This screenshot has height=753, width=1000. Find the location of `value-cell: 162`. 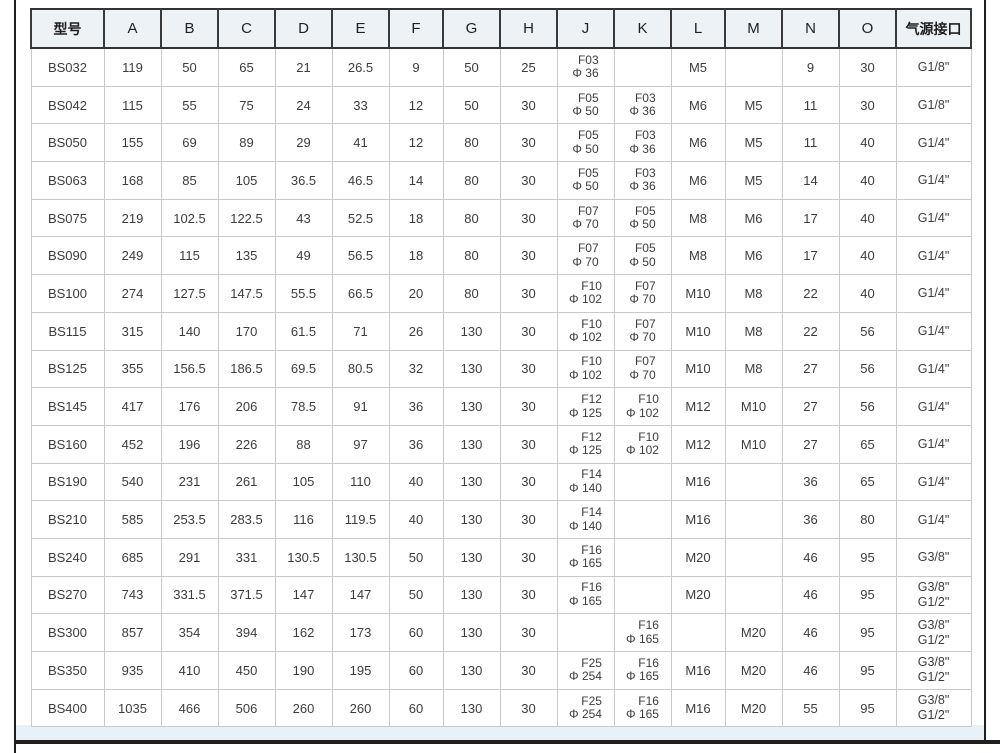

value-cell: 162 is located at coordinates (303, 632).